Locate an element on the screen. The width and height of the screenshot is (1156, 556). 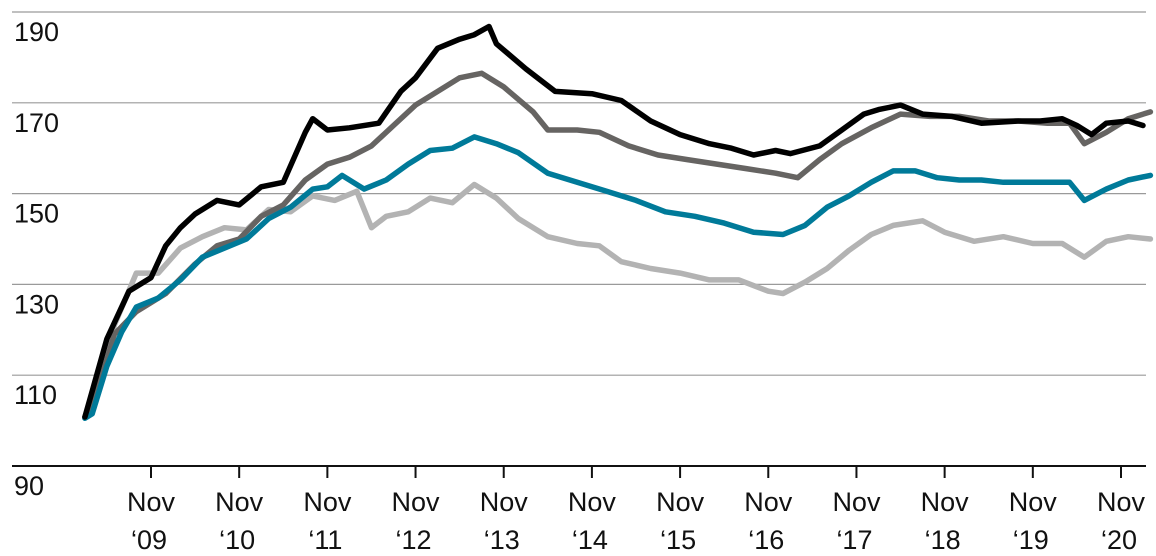
x-tick-label-year: ‘16 is located at coordinates (766, 540).